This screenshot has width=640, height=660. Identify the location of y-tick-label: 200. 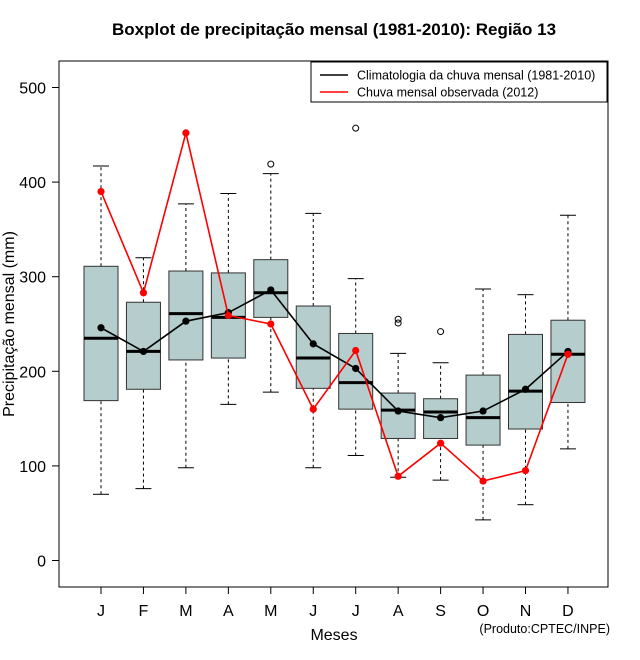
(32, 372).